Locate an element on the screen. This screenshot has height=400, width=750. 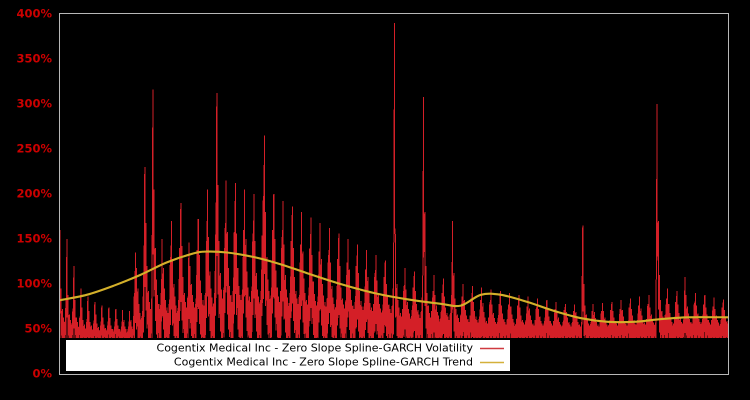
y-axis-tick-label: 200% is located at coordinates (34, 194).